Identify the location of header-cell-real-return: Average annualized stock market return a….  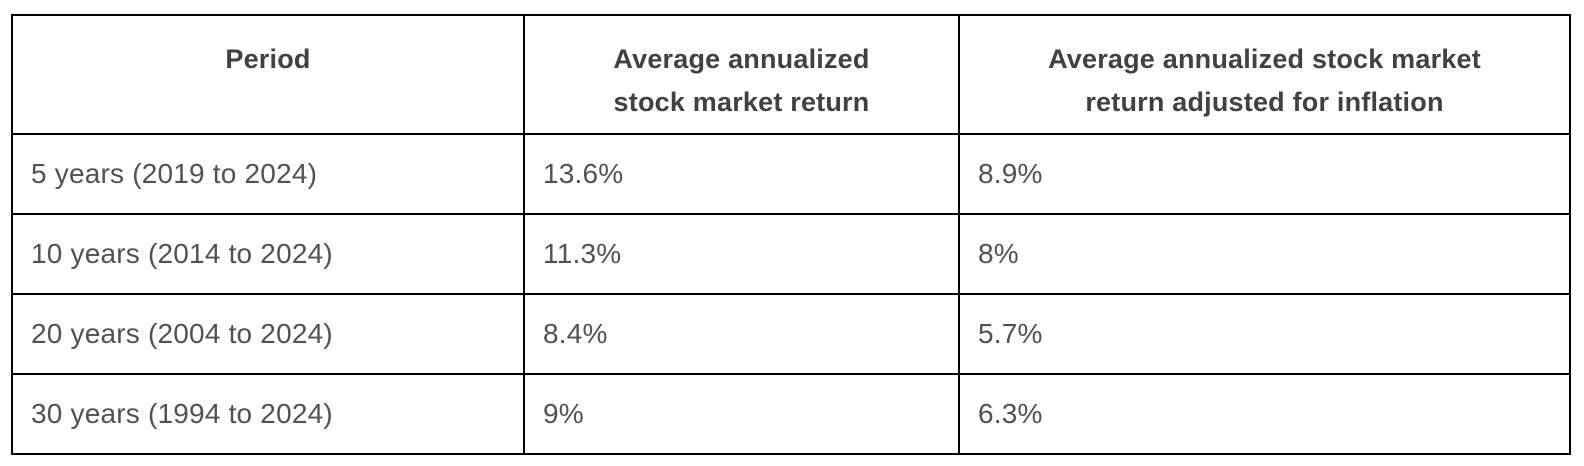
(1264, 74).